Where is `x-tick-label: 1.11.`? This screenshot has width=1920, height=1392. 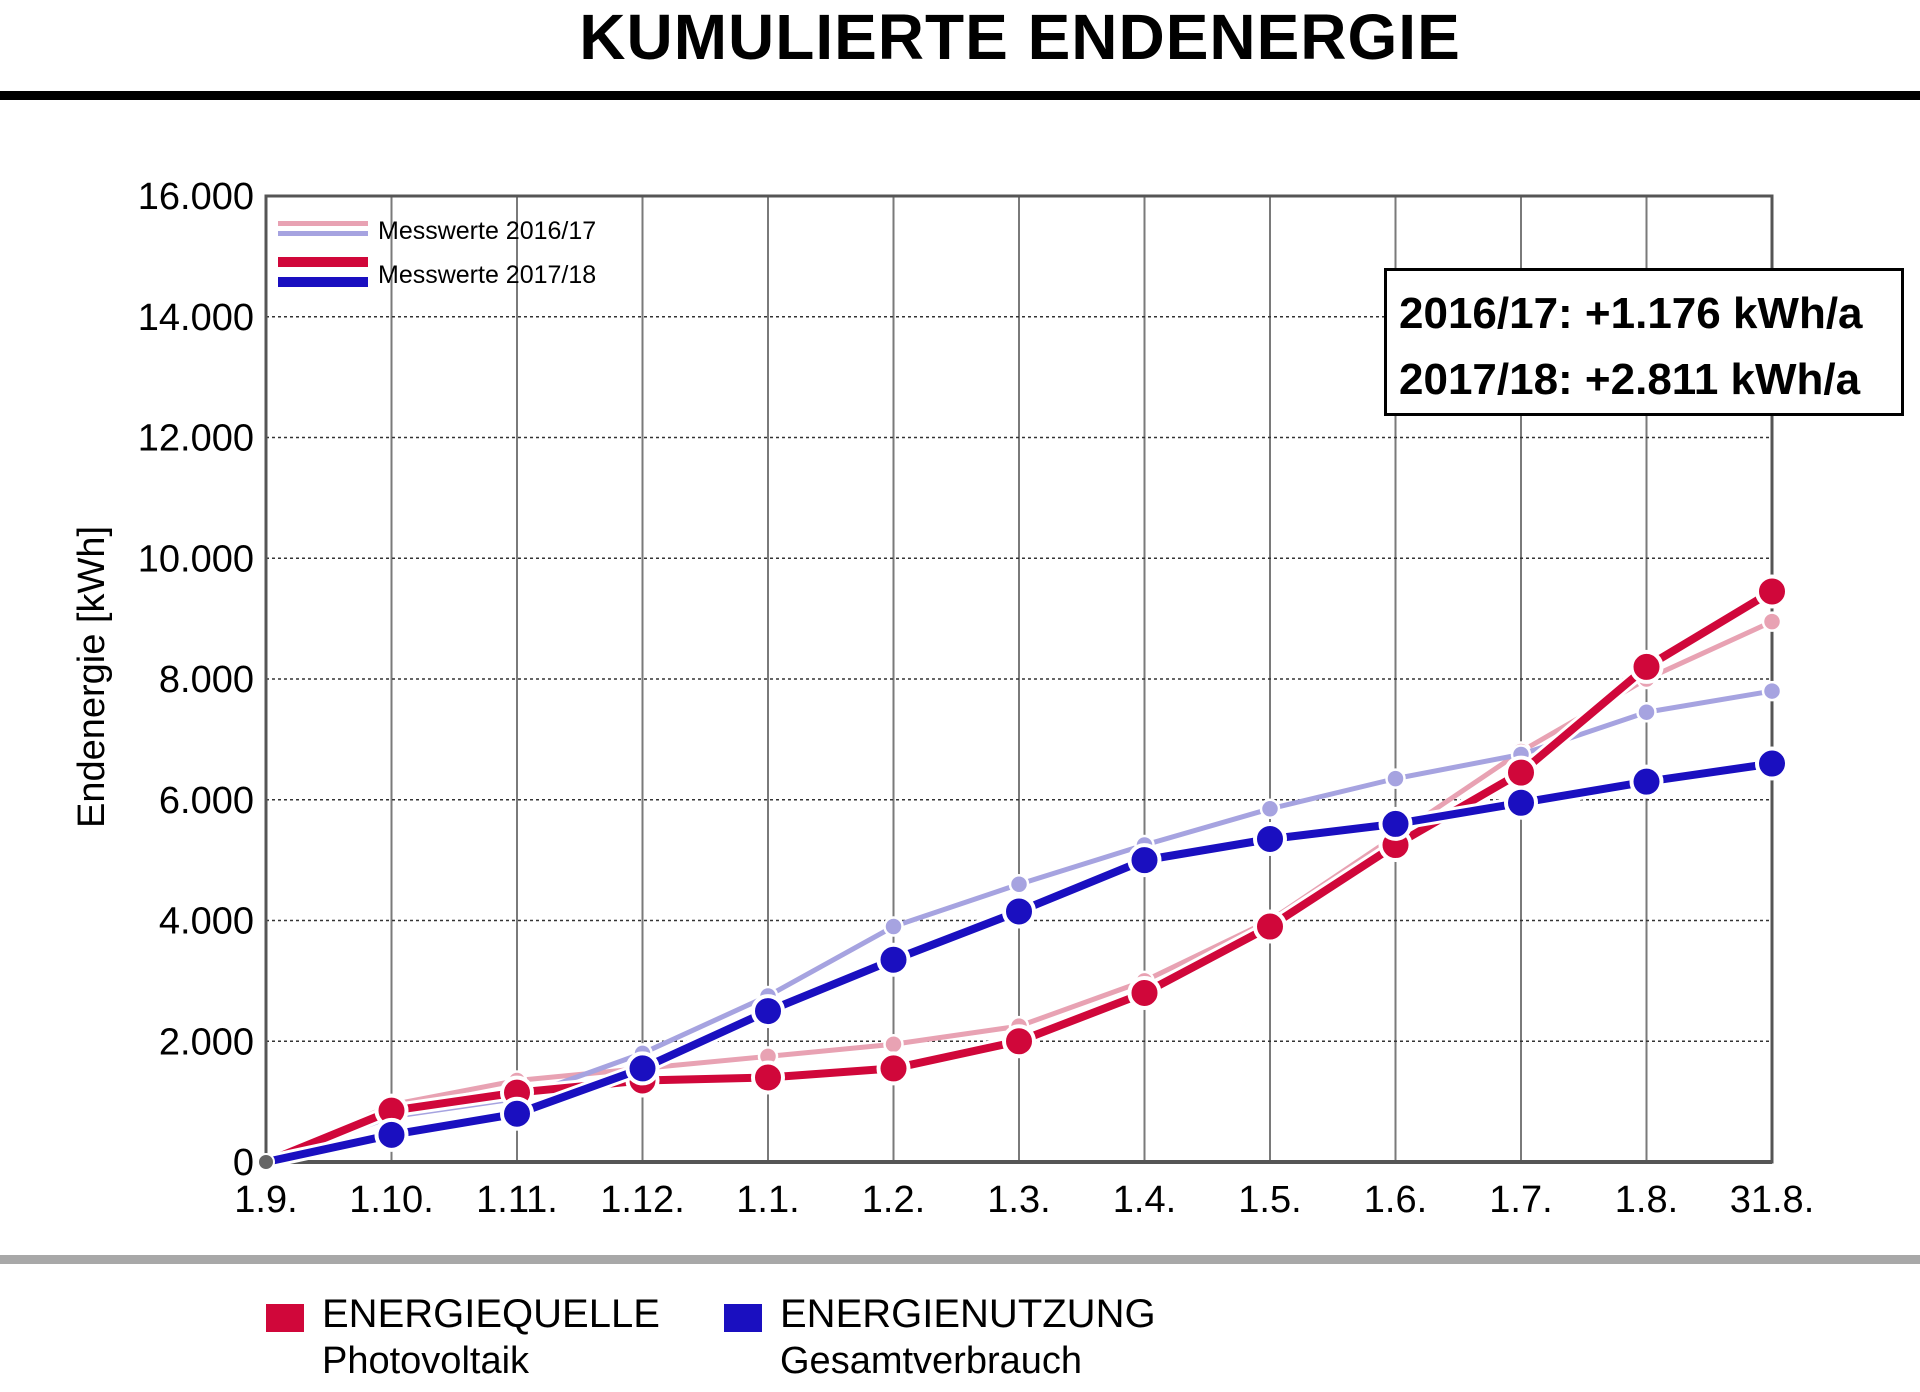
x-tick-label: 1.11. is located at coordinates (517, 1200).